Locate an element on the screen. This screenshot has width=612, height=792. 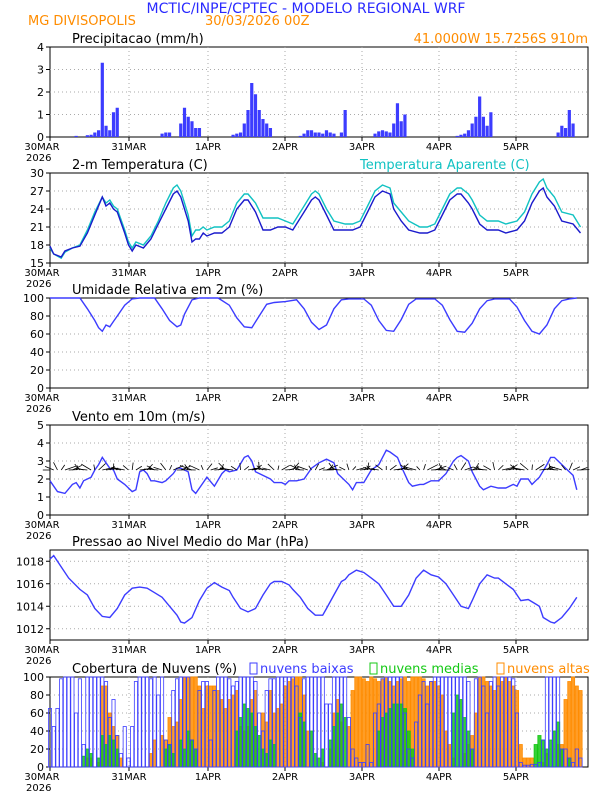
x-tick-label: 2APR is located at coordinates (285, 777).